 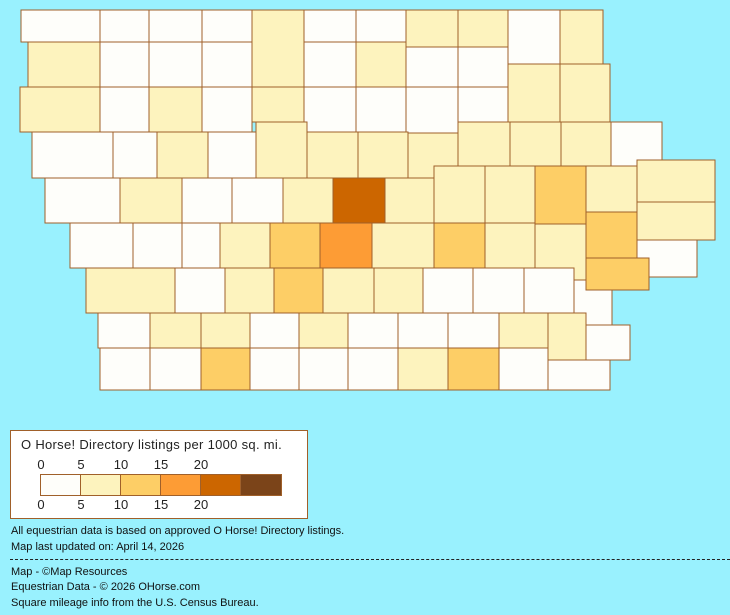 I want to click on legend-tick-bottom: 20, so click(x=201, y=504).